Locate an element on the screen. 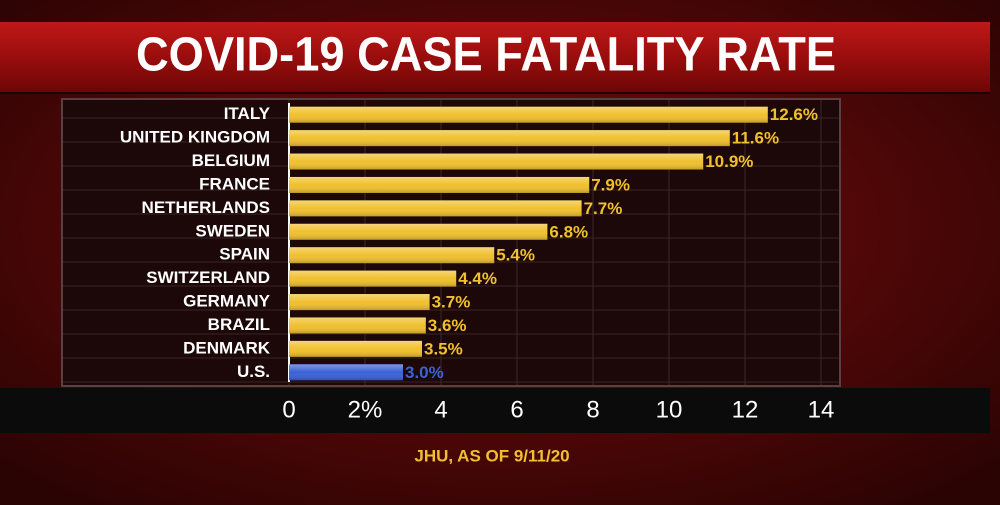 The width and height of the screenshot is (1000, 505). category-label: ITALY is located at coordinates (247, 113).